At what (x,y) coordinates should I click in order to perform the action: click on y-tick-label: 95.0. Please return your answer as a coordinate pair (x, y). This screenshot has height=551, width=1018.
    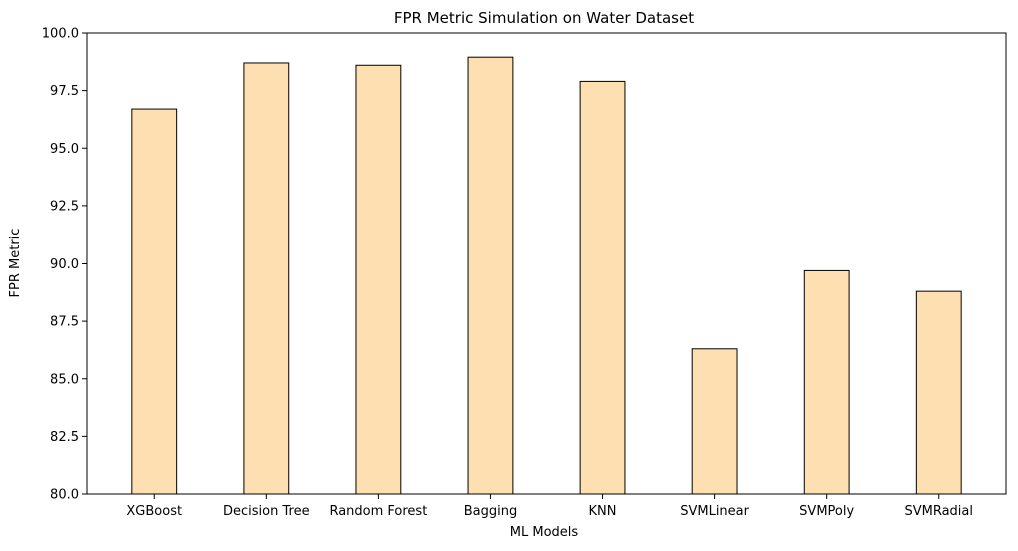
    Looking at the image, I should click on (64, 149).